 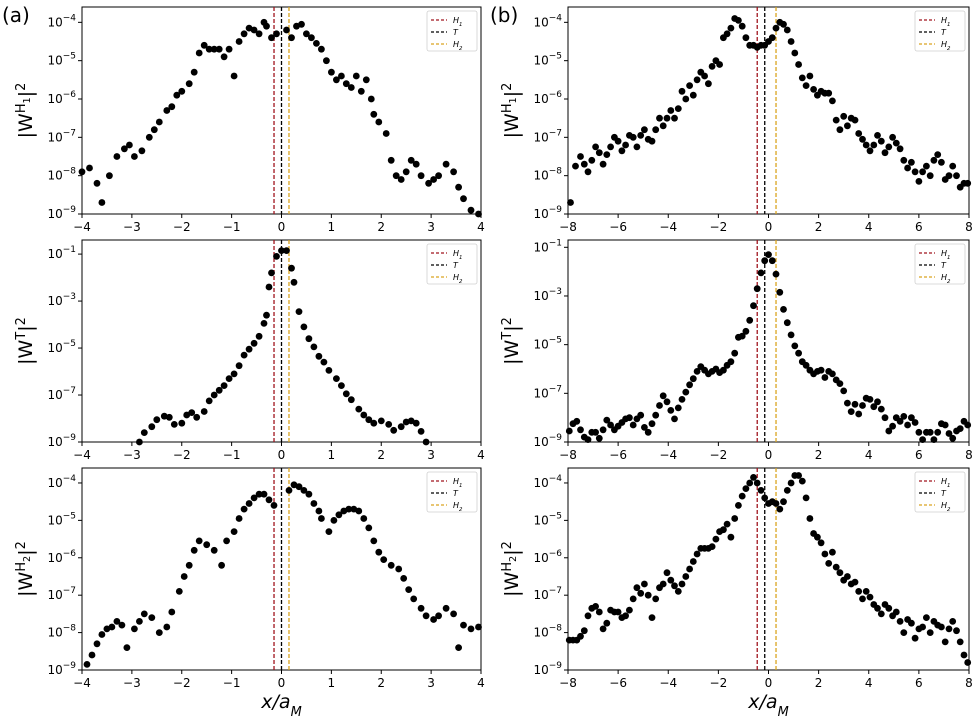 What do you see at coordinates (767, 703) in the screenshot?
I see `x-axis-label: x/aM` at bounding box center [767, 703].